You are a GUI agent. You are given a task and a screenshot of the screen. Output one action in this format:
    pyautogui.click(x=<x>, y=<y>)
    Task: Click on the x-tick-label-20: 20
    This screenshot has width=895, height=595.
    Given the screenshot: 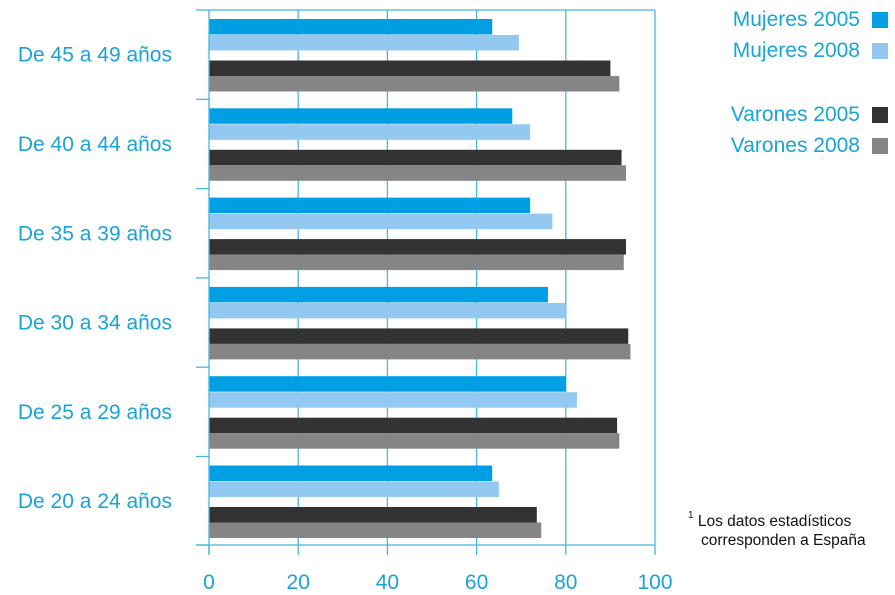 What is the action you would take?
    pyautogui.click(x=298, y=582)
    